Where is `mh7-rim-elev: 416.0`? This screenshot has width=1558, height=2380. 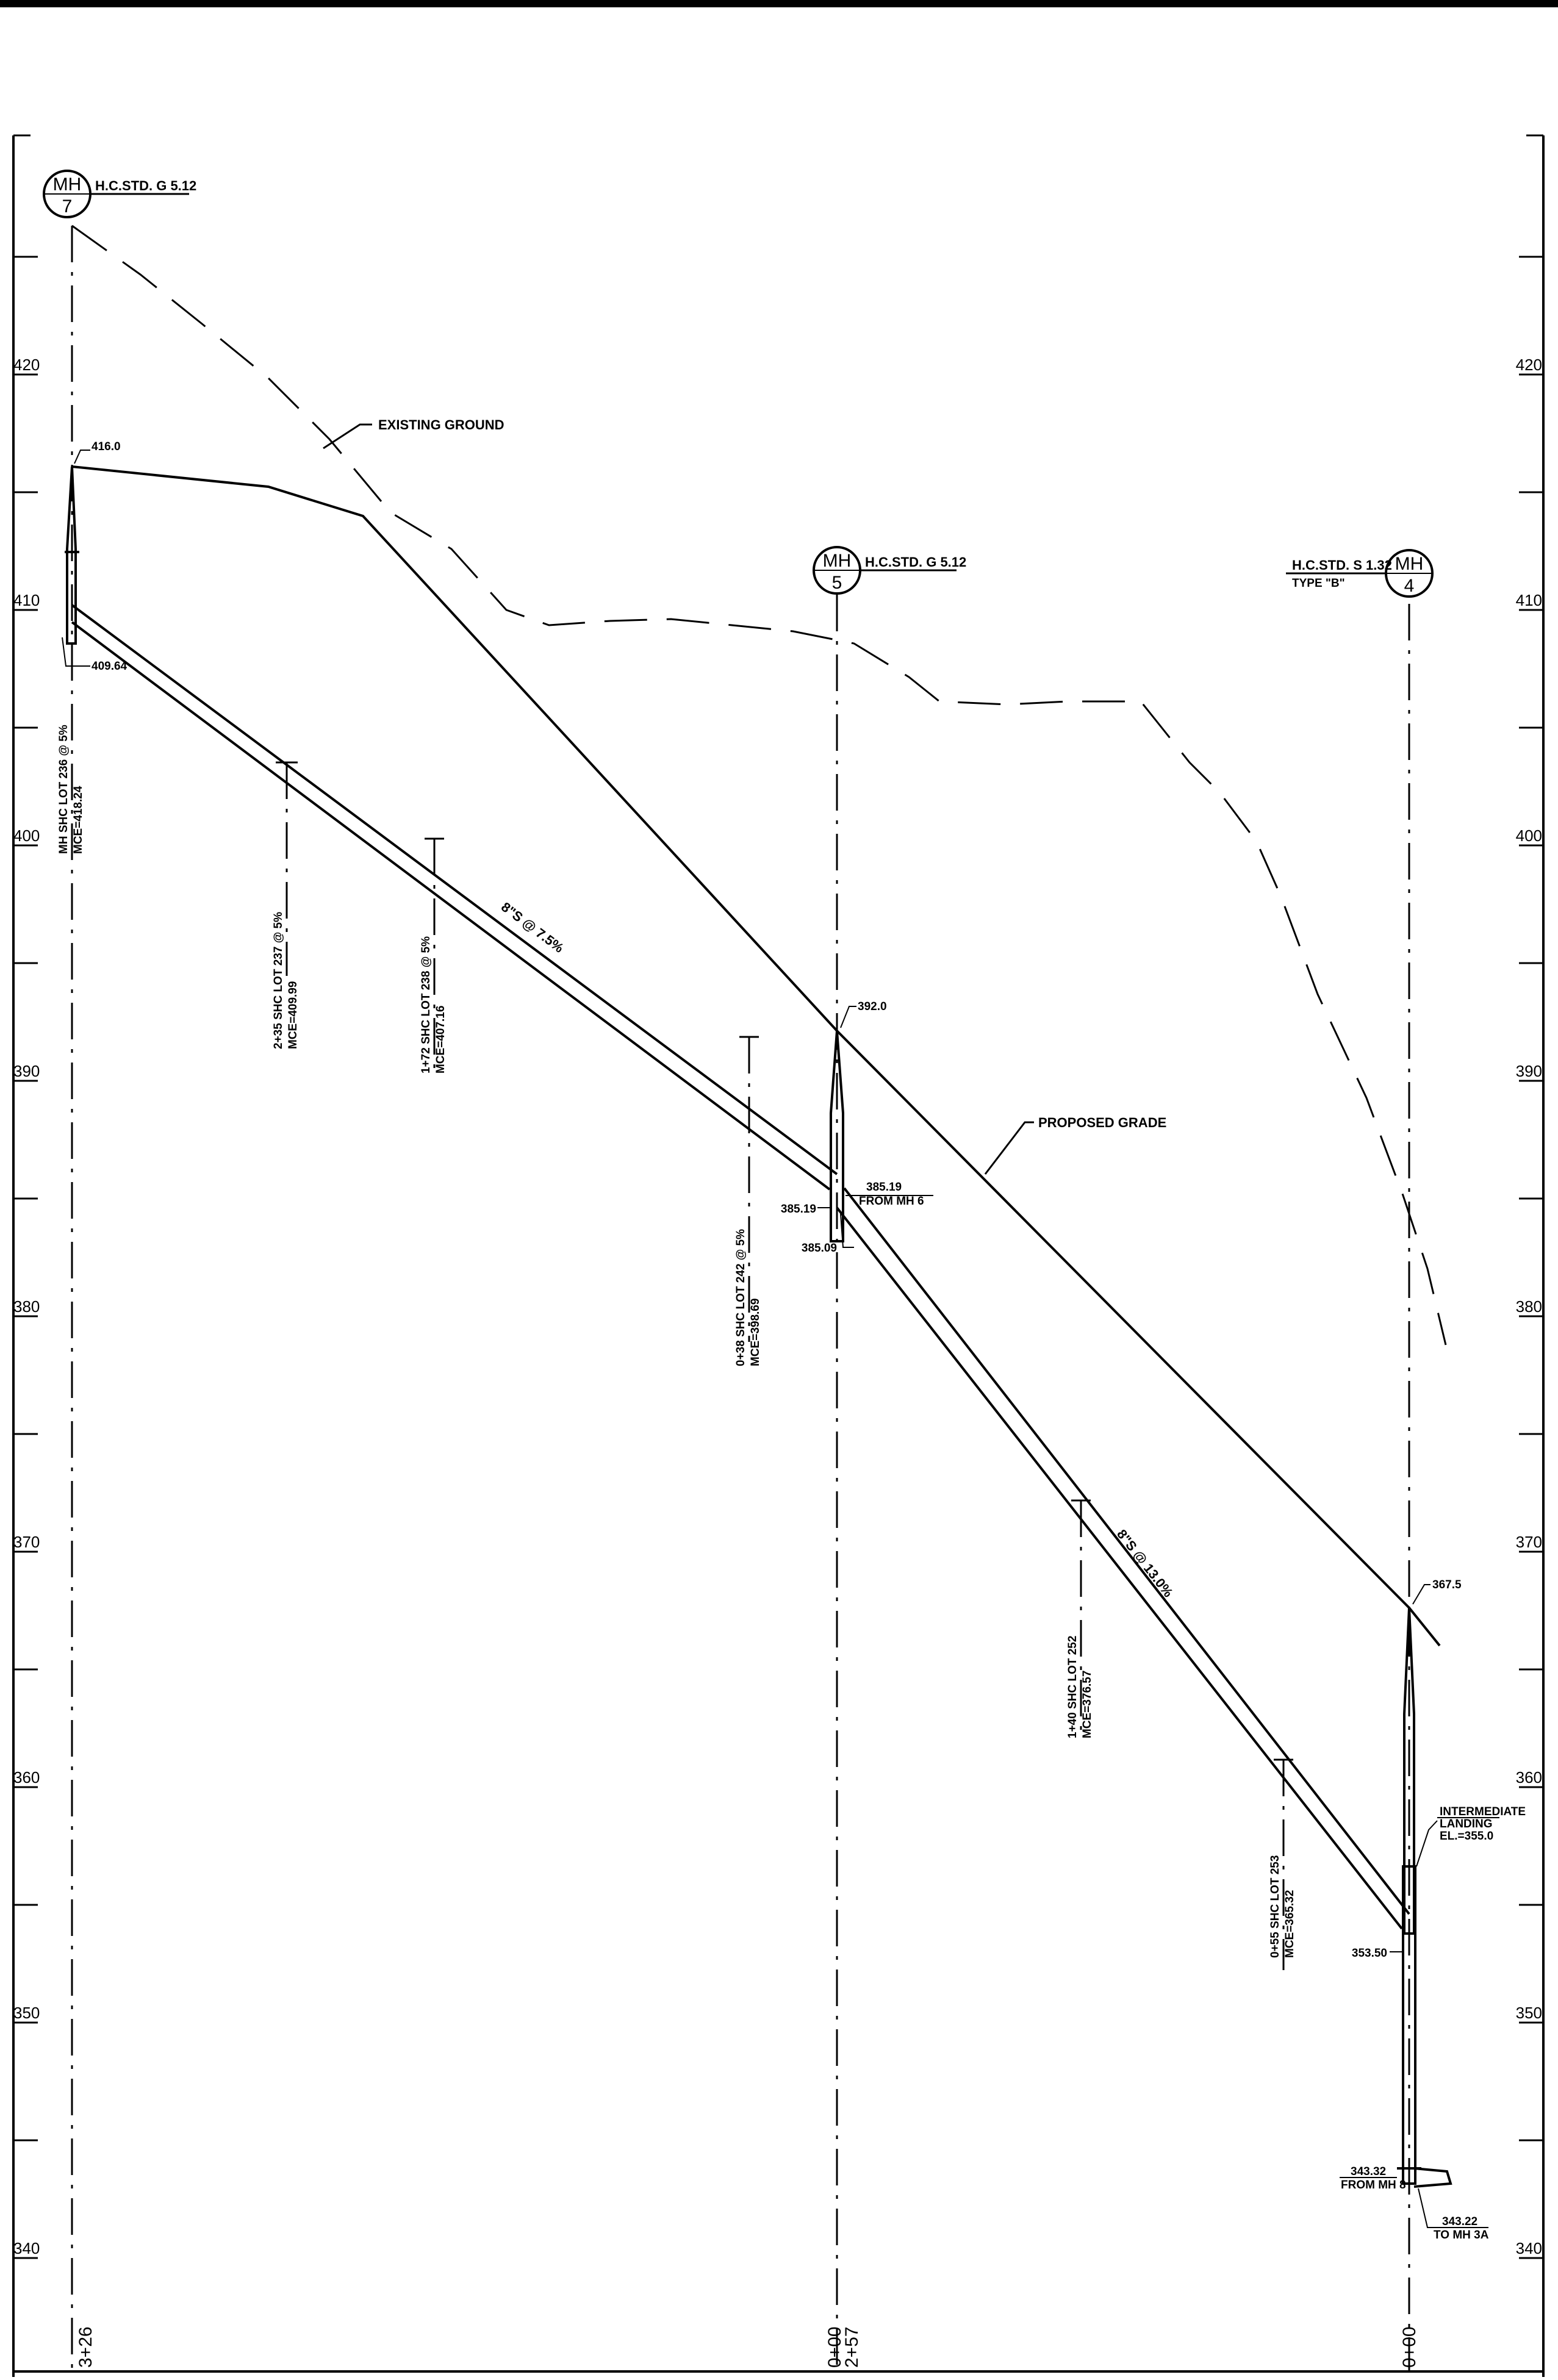
mh7-rim-elev: 416.0 is located at coordinates (106, 446).